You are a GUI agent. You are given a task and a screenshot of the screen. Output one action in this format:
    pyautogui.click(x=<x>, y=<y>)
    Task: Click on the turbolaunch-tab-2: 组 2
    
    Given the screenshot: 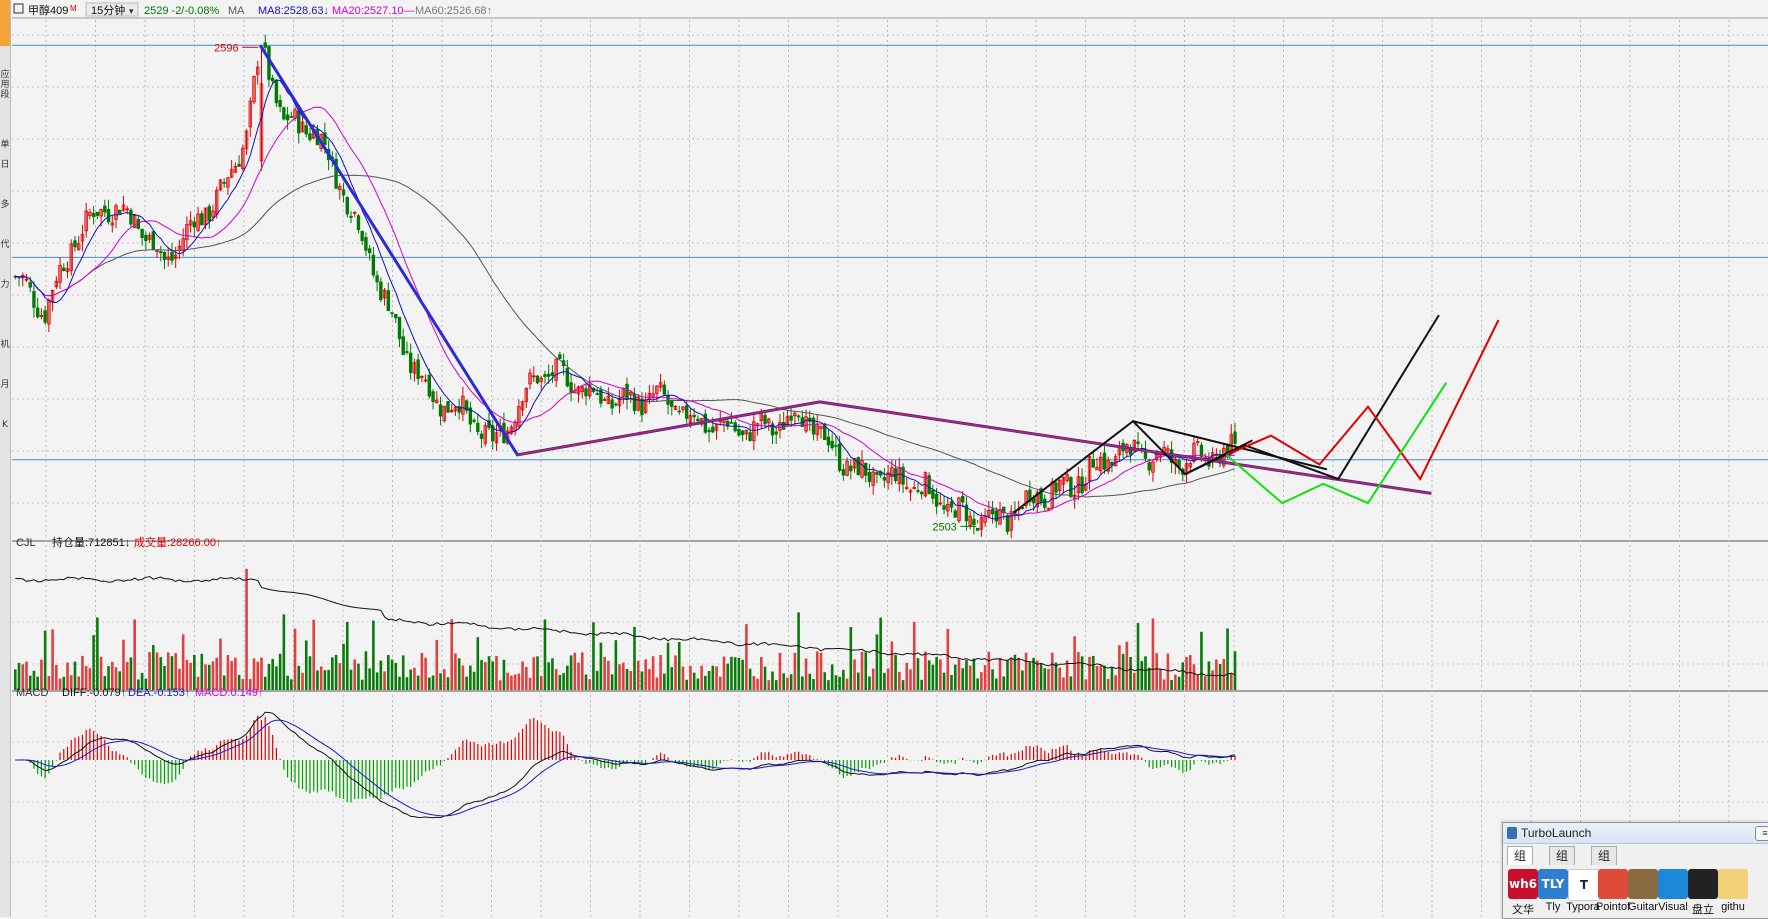 What is the action you would take?
    pyautogui.click(x=1562, y=863)
    